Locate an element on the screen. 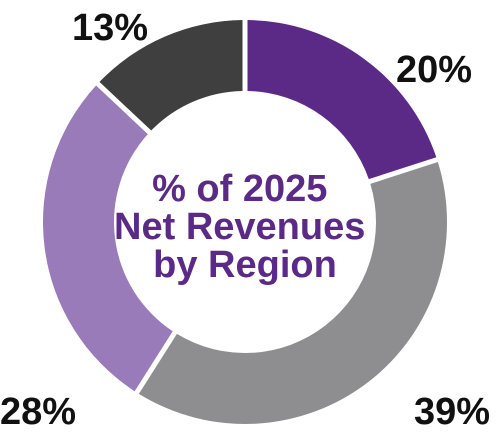  slice-label-3: 28% is located at coordinates (38, 412).